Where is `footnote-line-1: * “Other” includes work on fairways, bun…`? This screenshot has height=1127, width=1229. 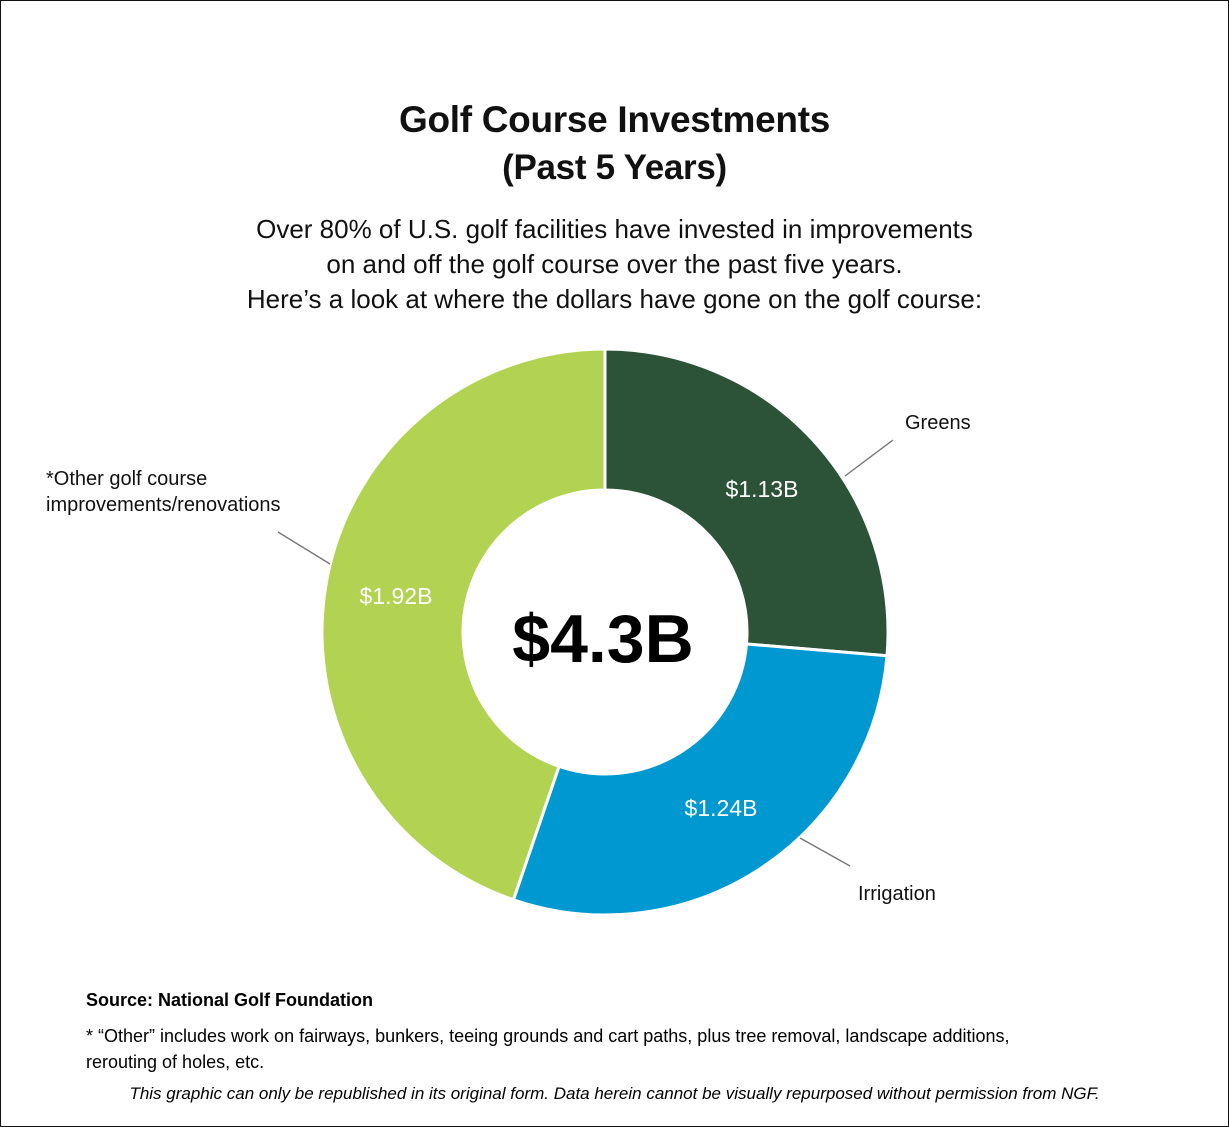 footnote-line-1: * “Other” includes work on fairways, bun… is located at coordinates (548, 1036).